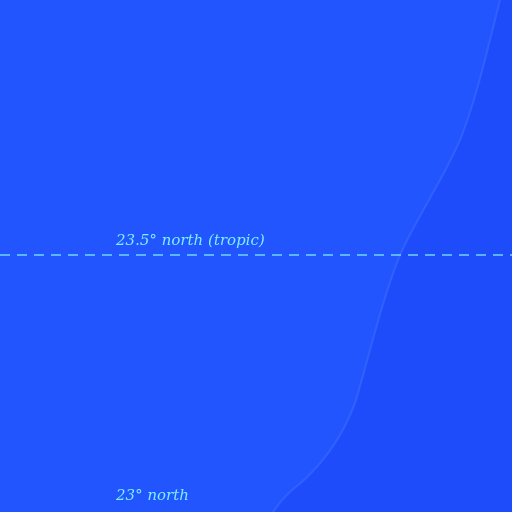  What do you see at coordinates (190, 240) in the screenshot?
I see `tropic-label: 23.5° north (tropic)` at bounding box center [190, 240].